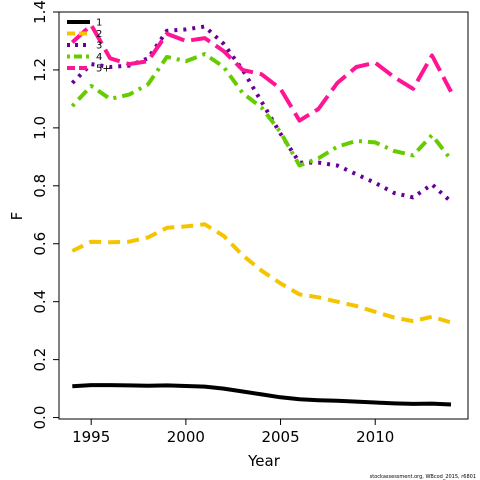 This screenshot has height=480, width=480. What do you see at coordinates (91, 437) in the screenshot?
I see `x-tick-label: 1995` at bounding box center [91, 437].